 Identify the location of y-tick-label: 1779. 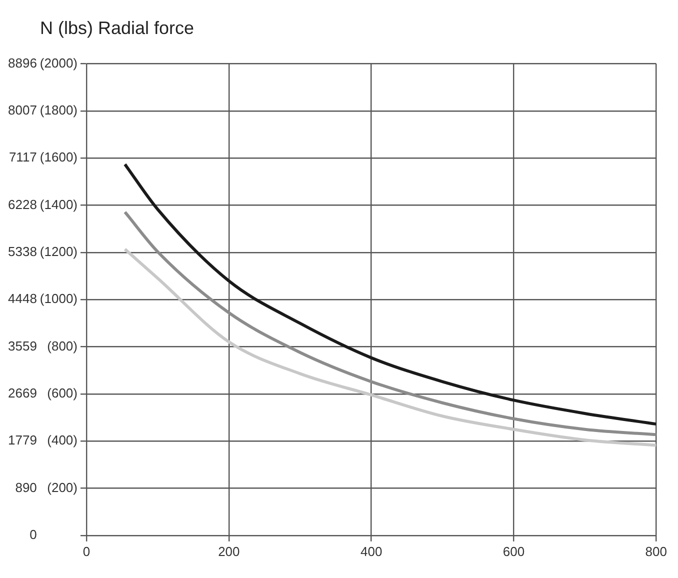
(22, 440).